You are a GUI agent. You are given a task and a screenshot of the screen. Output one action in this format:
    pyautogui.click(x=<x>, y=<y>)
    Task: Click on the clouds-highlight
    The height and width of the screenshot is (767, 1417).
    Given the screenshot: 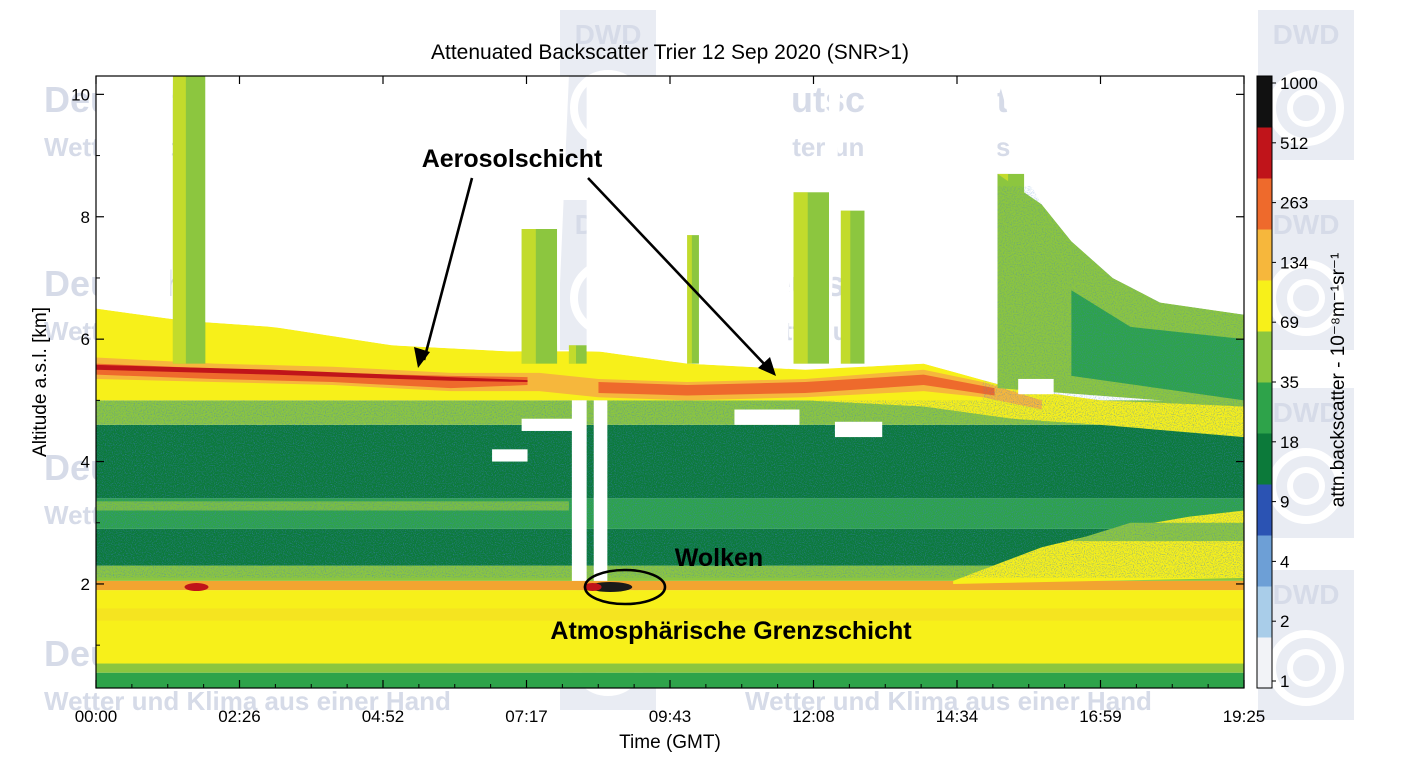 What is the action you would take?
    pyautogui.click(x=625, y=587)
    